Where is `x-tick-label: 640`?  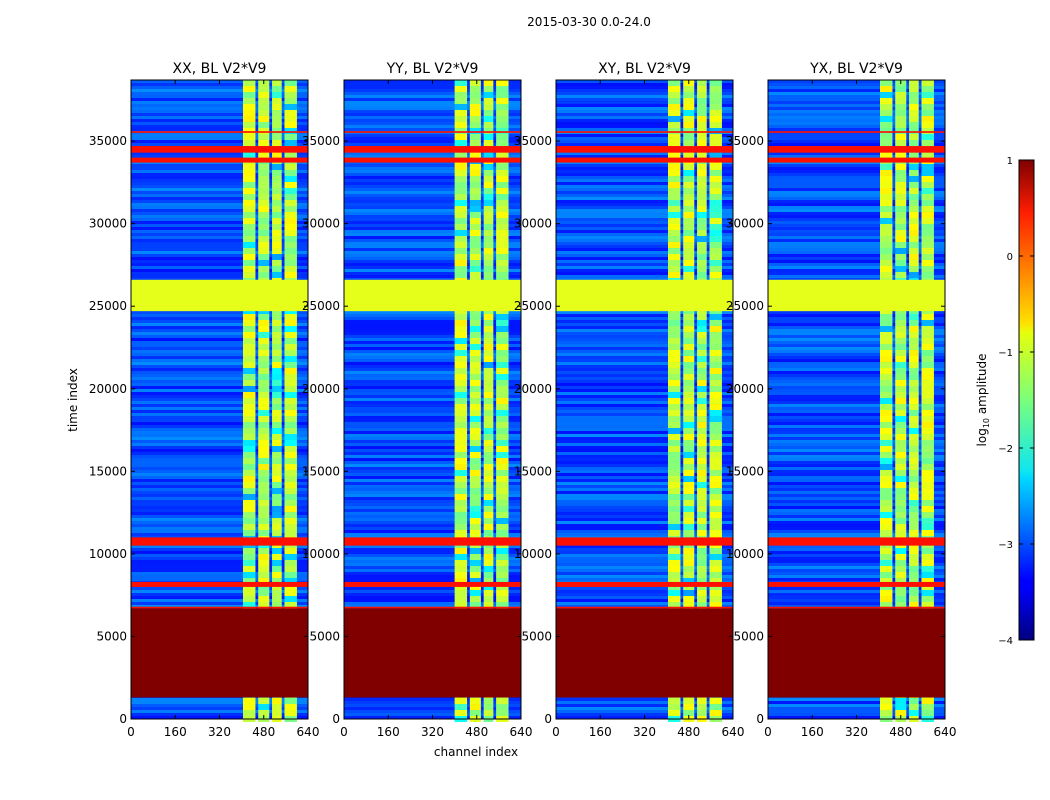 x-tick-label: 640 is located at coordinates (521, 732).